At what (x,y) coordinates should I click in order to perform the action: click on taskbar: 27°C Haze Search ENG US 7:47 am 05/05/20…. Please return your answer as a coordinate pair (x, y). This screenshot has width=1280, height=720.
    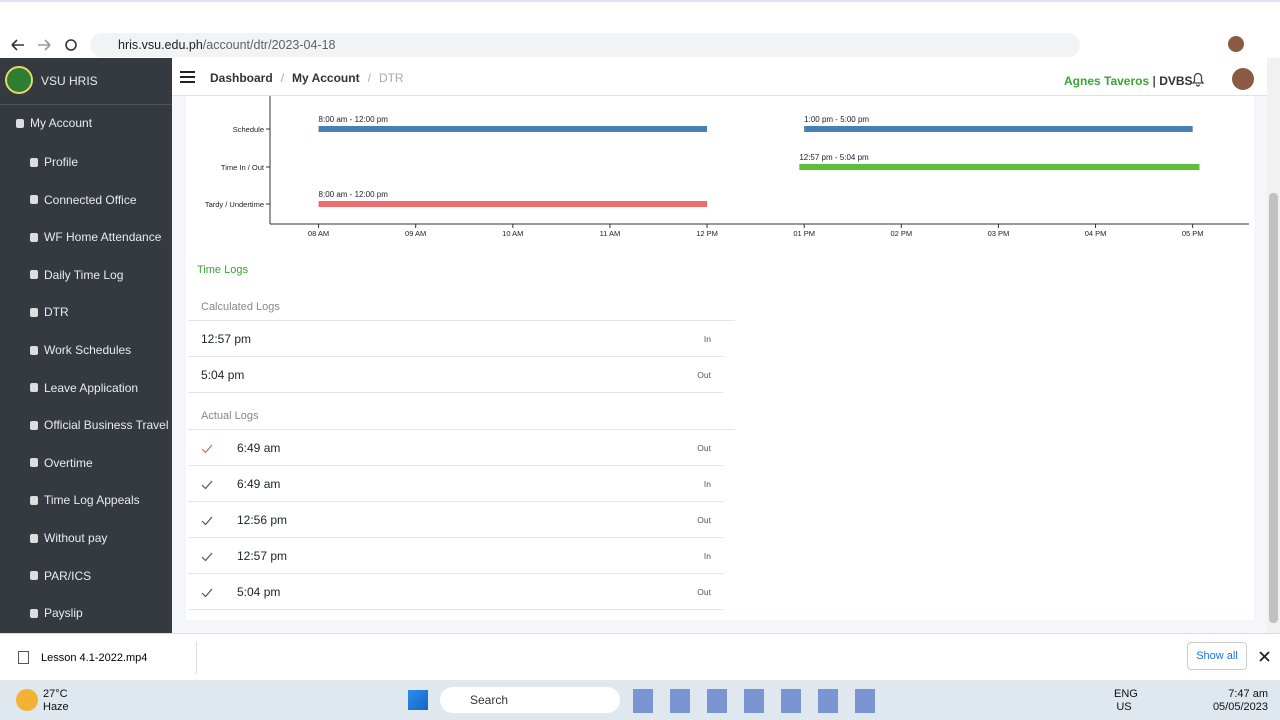
    Looking at the image, I should click on (640, 700).